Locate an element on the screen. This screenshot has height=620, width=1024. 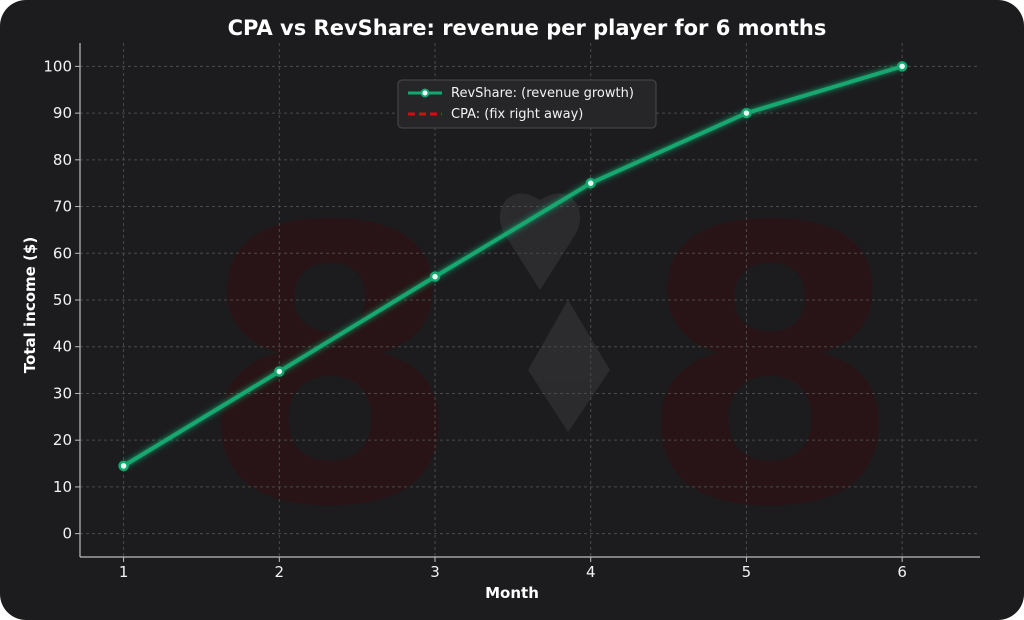
x-tick-label: 1 is located at coordinates (124, 572).